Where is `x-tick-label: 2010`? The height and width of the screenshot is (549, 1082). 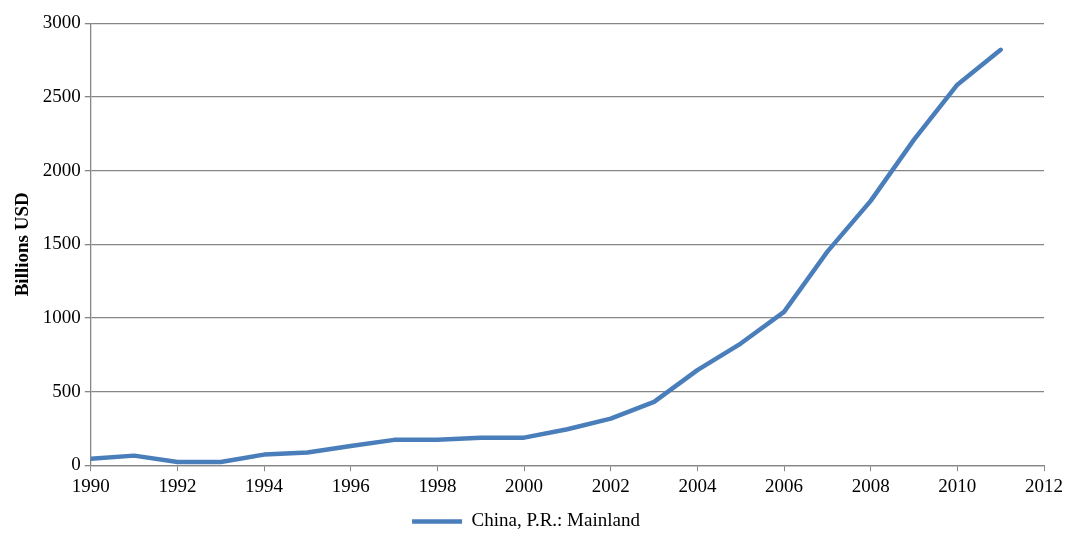 x-tick-label: 2010 is located at coordinates (957, 485).